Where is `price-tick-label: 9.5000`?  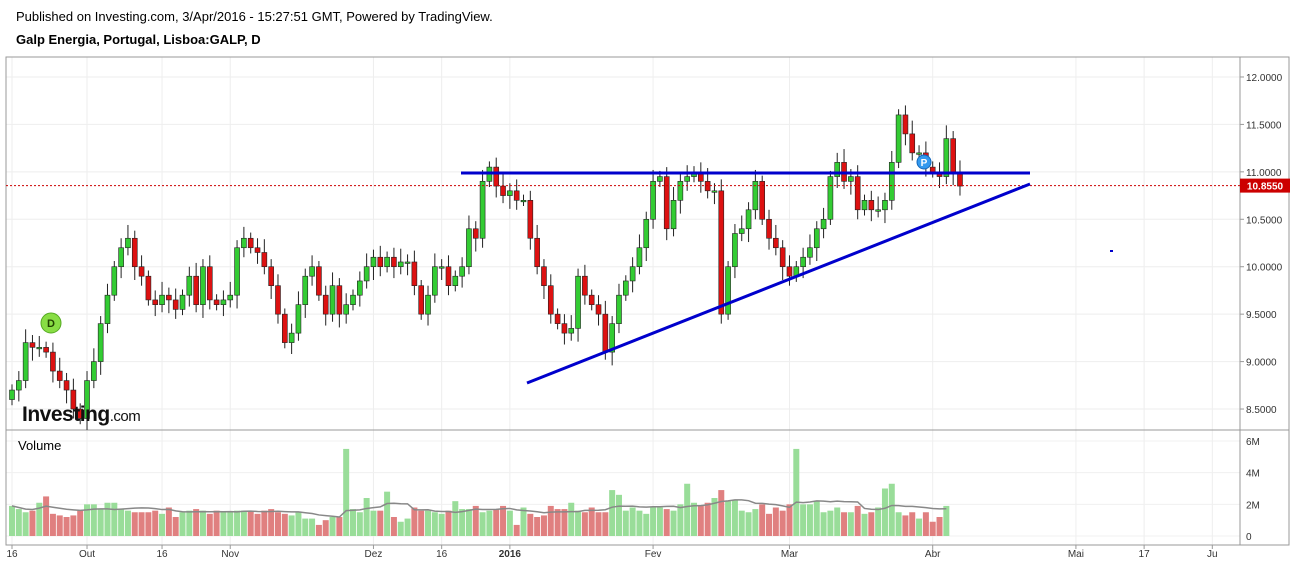
price-tick-label: 9.5000 is located at coordinates (1261, 315).